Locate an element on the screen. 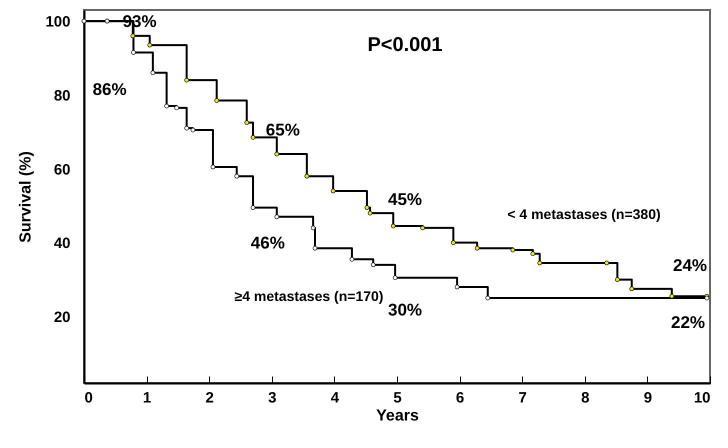  series-label: < 4 metastases (n=380) is located at coordinates (584, 214).